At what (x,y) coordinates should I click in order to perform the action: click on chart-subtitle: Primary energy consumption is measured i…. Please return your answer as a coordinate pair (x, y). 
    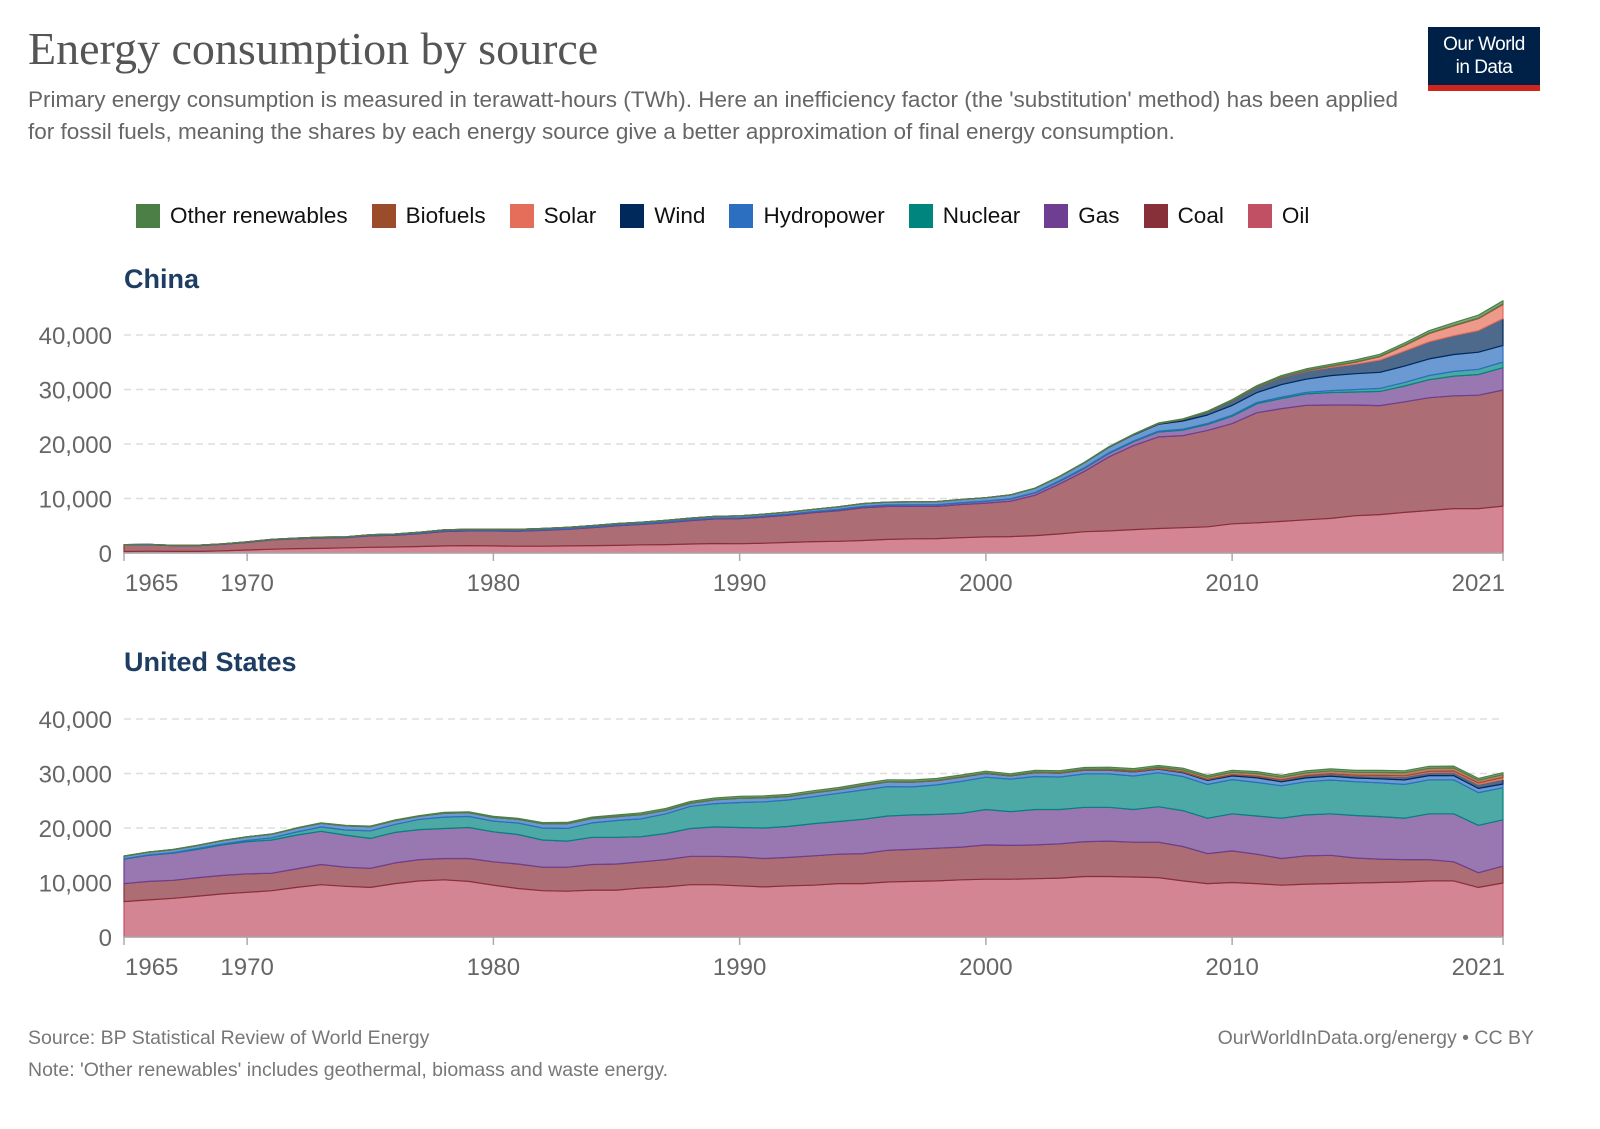
    Looking at the image, I should click on (713, 115).